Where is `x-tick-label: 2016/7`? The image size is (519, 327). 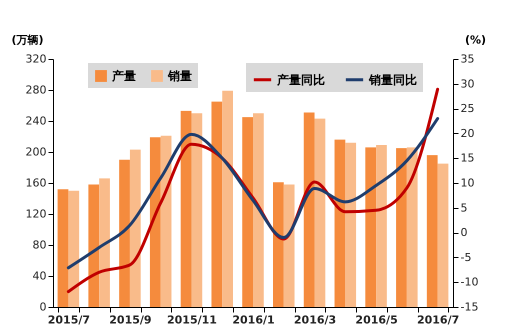
x-tick-label: 2016/7 is located at coordinates (438, 320).